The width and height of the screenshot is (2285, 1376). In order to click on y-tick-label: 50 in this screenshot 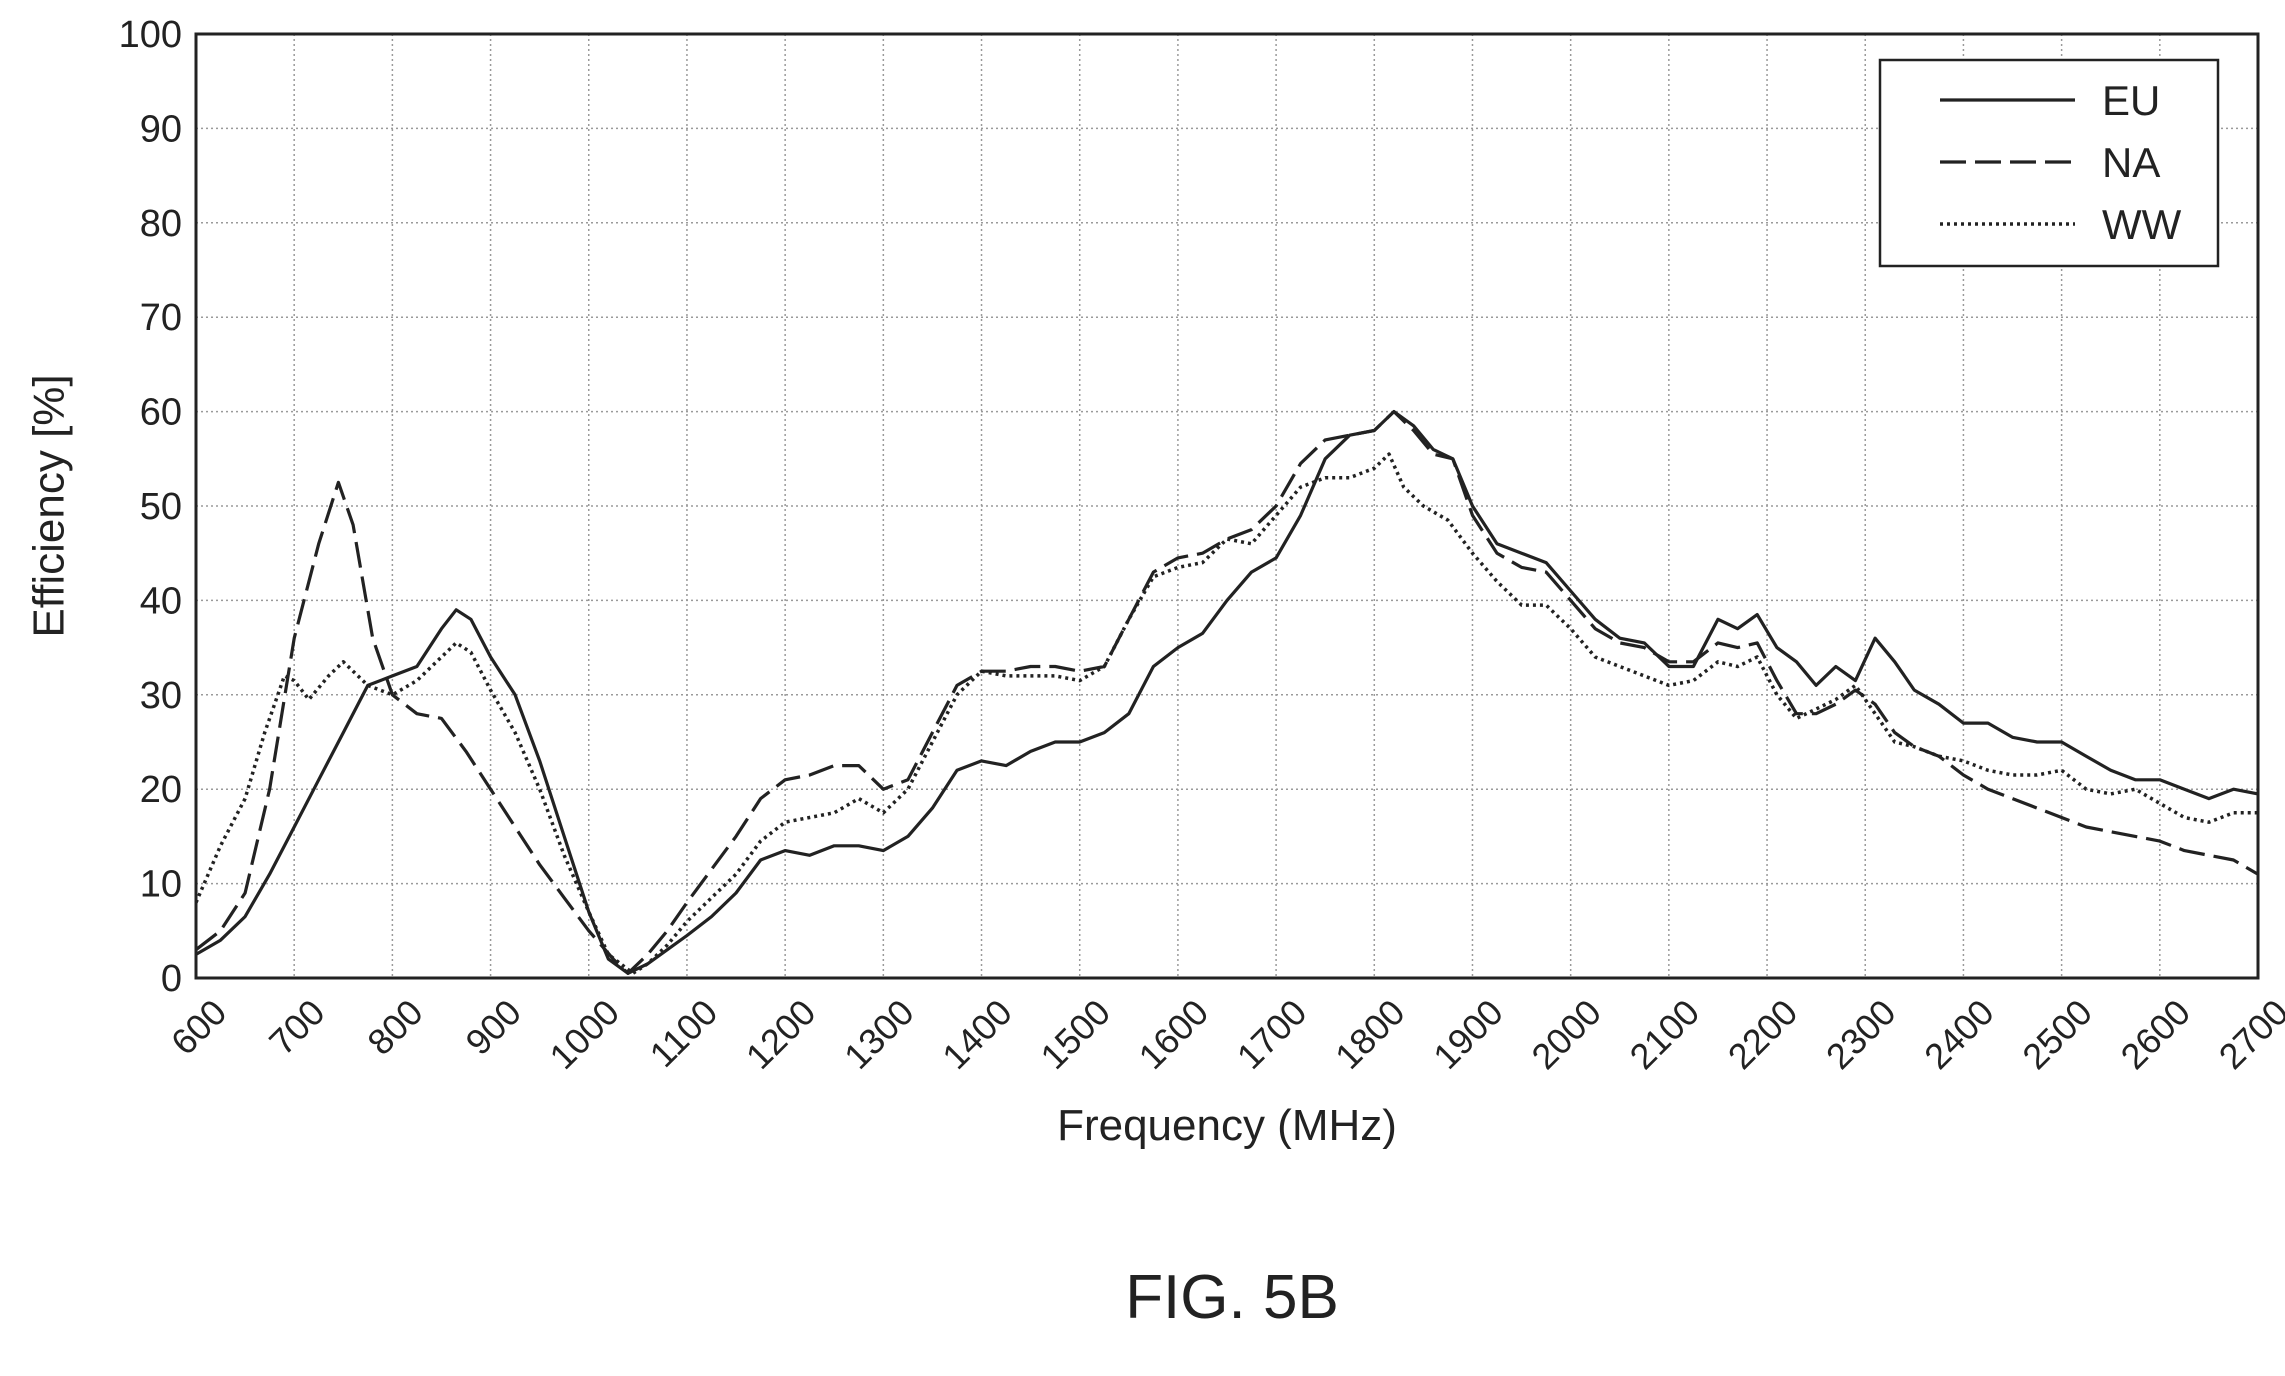, I will do `click(161, 507)`.